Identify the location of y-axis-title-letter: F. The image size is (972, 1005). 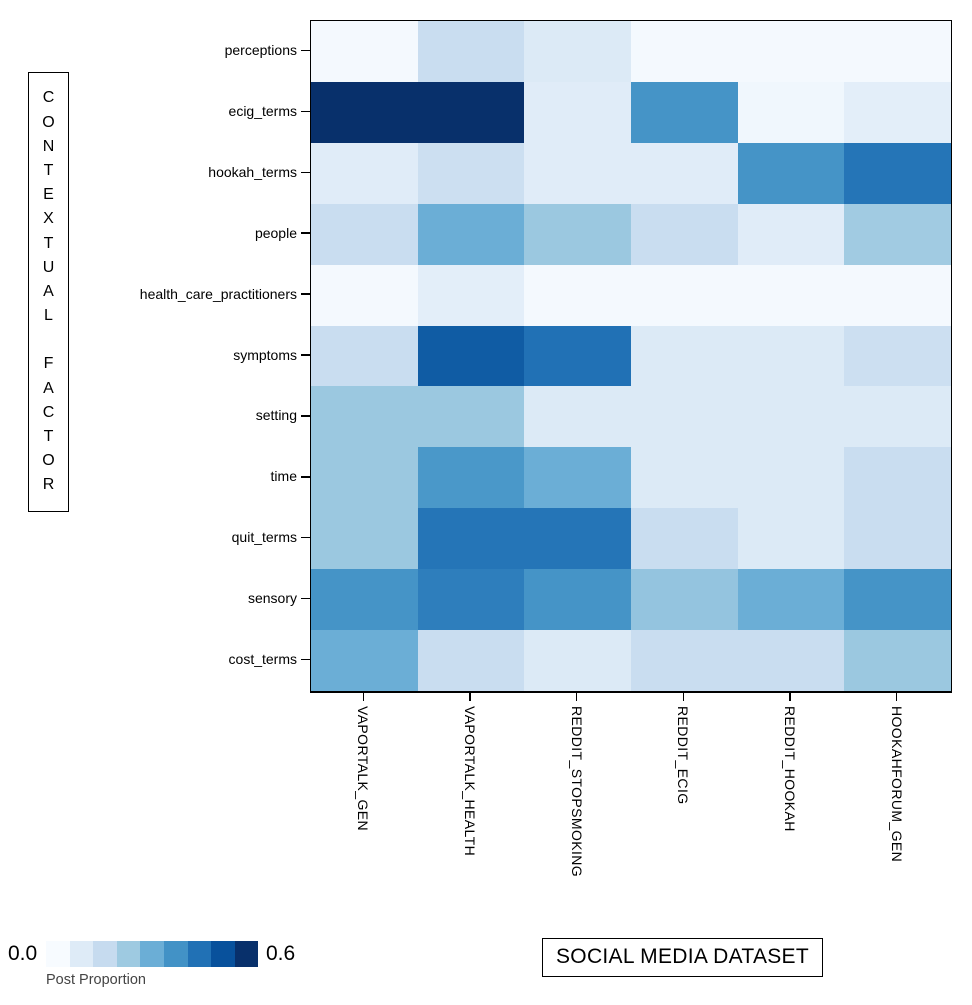
(48, 364).